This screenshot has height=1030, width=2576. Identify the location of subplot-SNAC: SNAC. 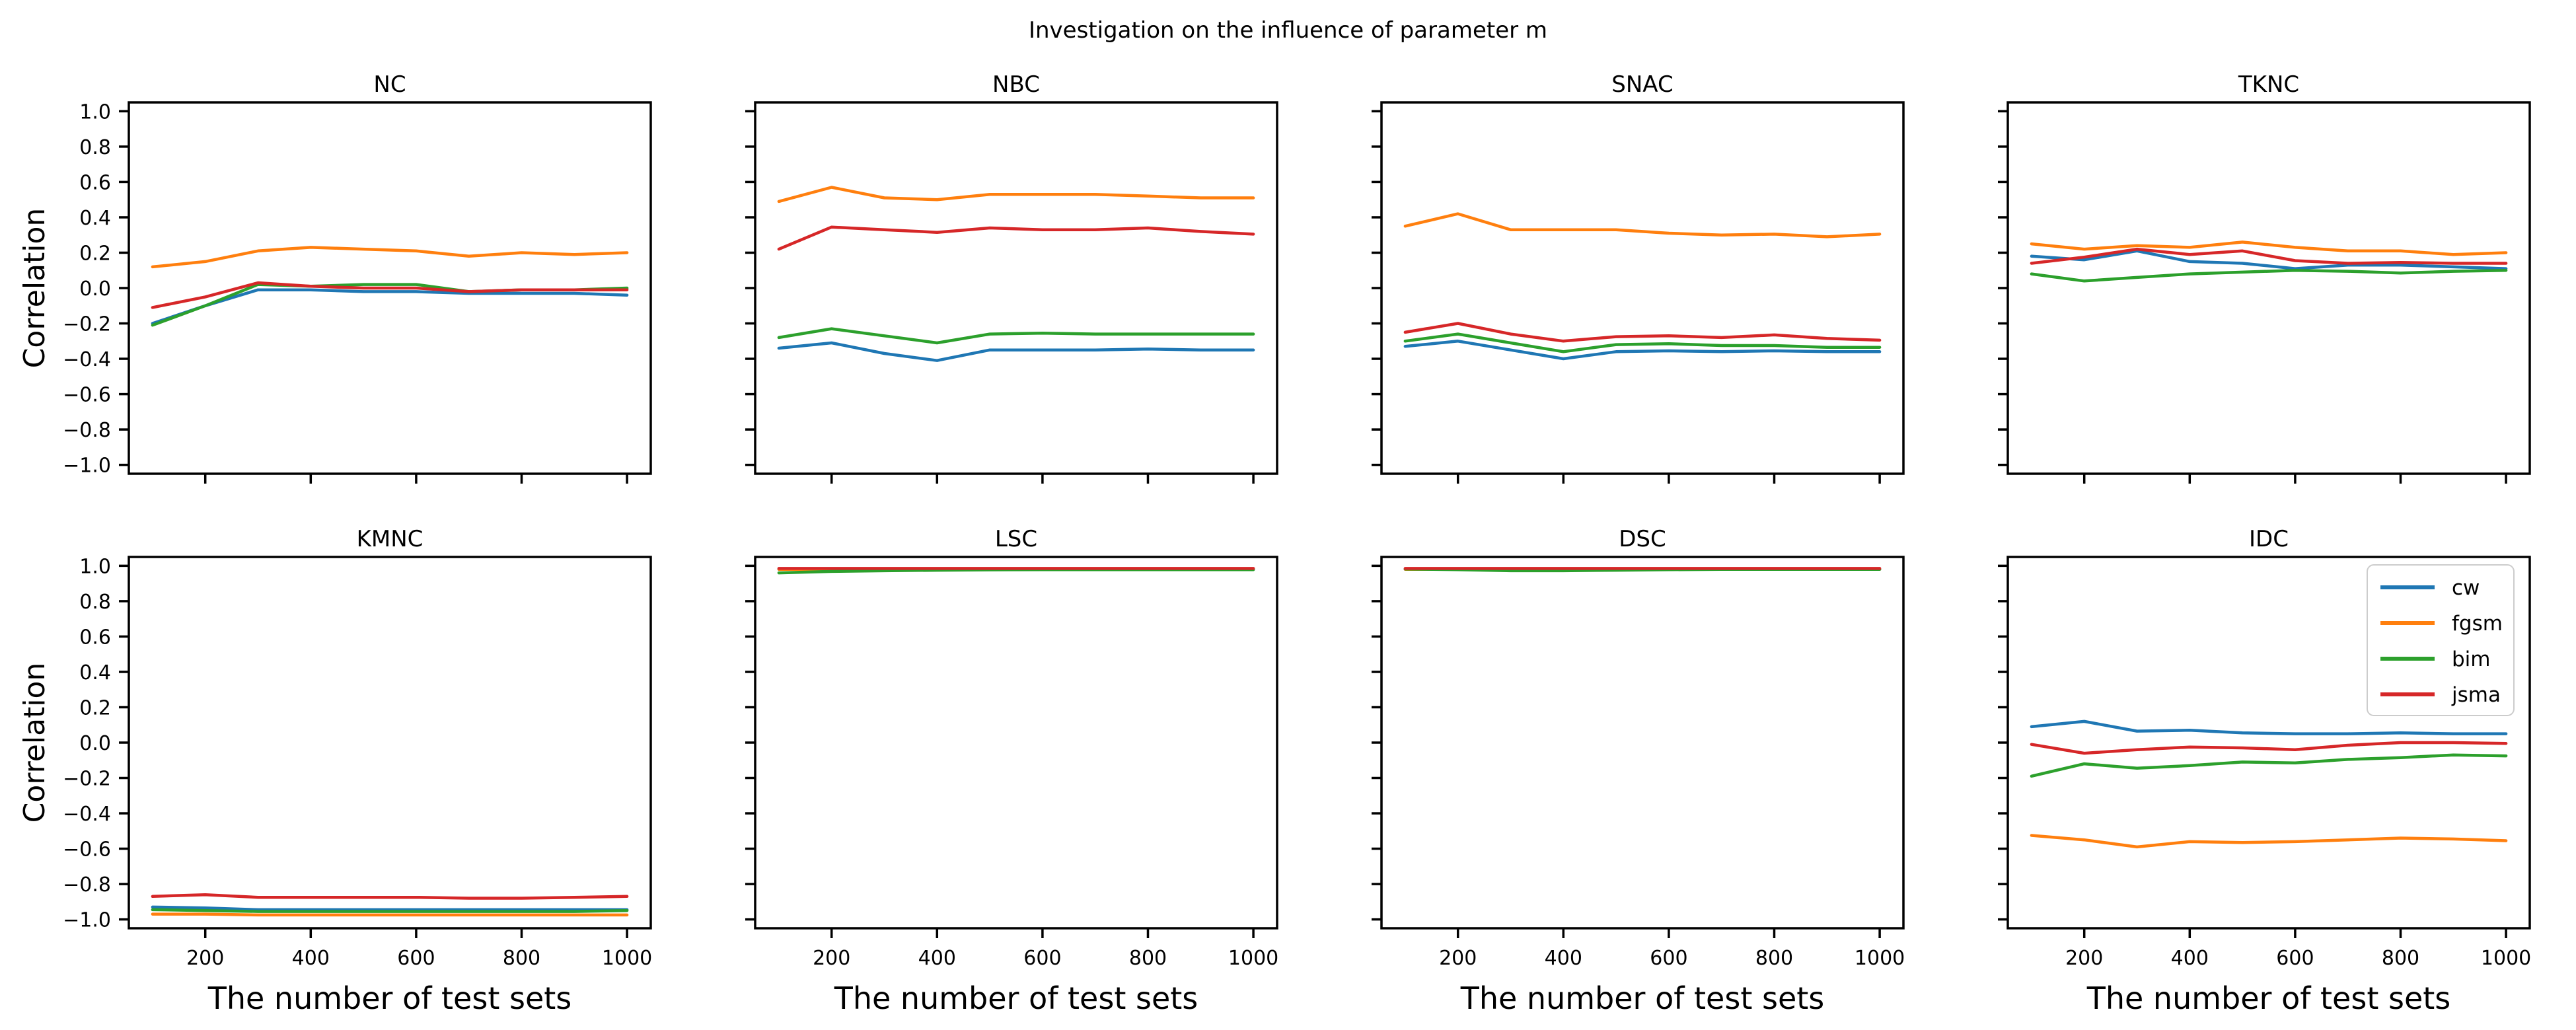
(1638, 277).